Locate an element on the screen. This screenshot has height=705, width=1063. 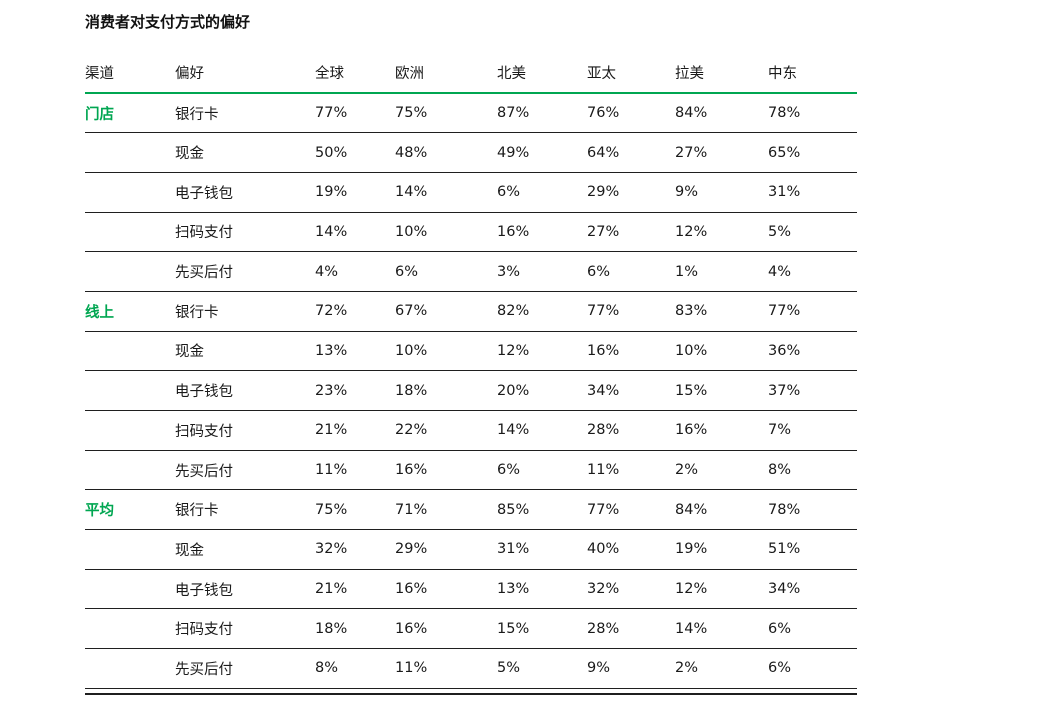
value-cell-north-america: 31% is located at coordinates (542, 549).